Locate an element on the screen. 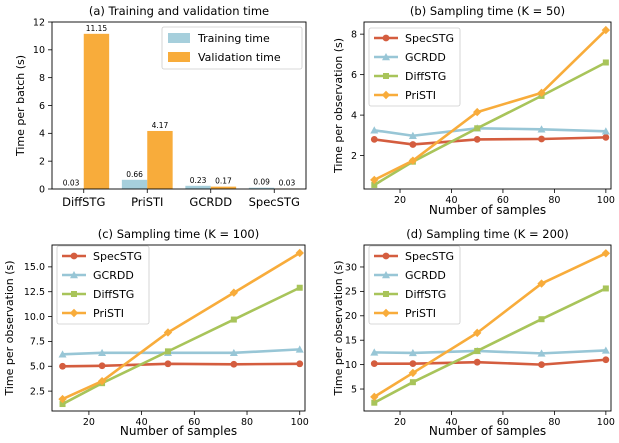  y-tick-label: 2.5 is located at coordinates (37, 391).